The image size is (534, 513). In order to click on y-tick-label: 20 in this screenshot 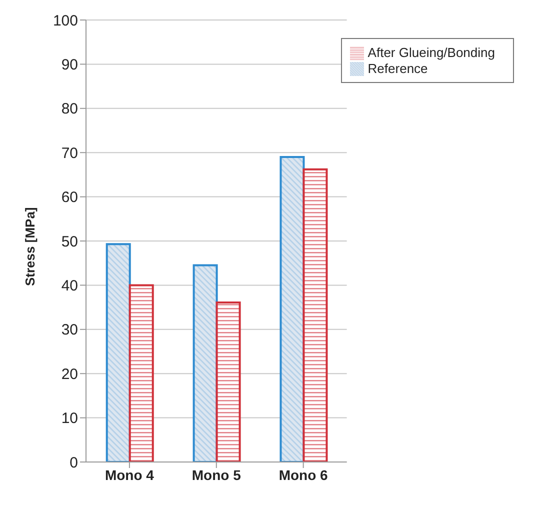, I will do `click(69, 374)`.